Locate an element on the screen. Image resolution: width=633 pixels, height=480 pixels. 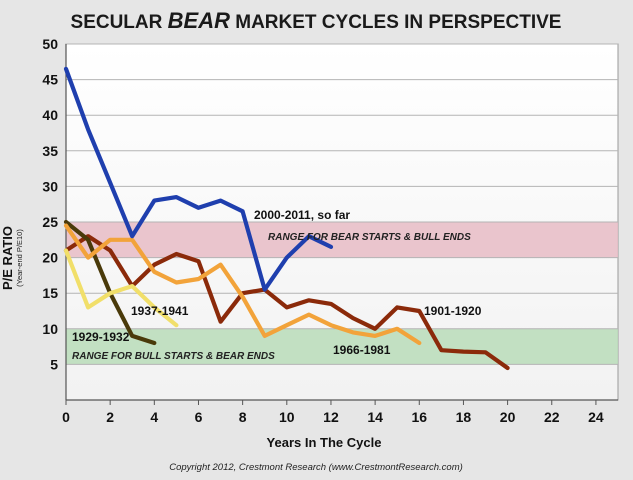
y-axis-label-group: P/E RATIO is located at coordinates (7, 258).